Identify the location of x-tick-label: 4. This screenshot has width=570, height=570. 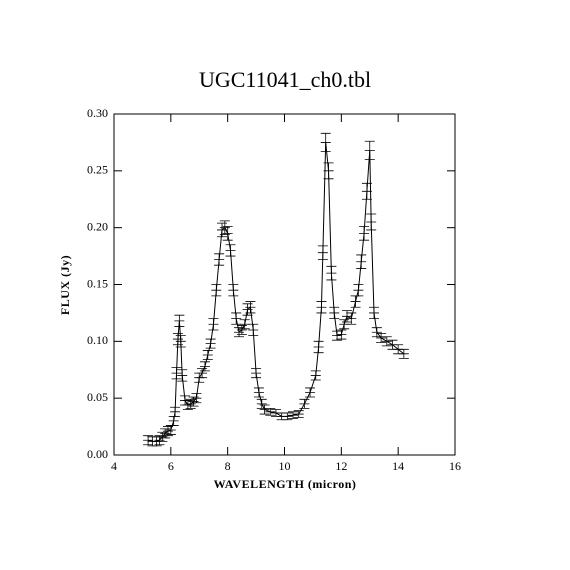
(114, 466).